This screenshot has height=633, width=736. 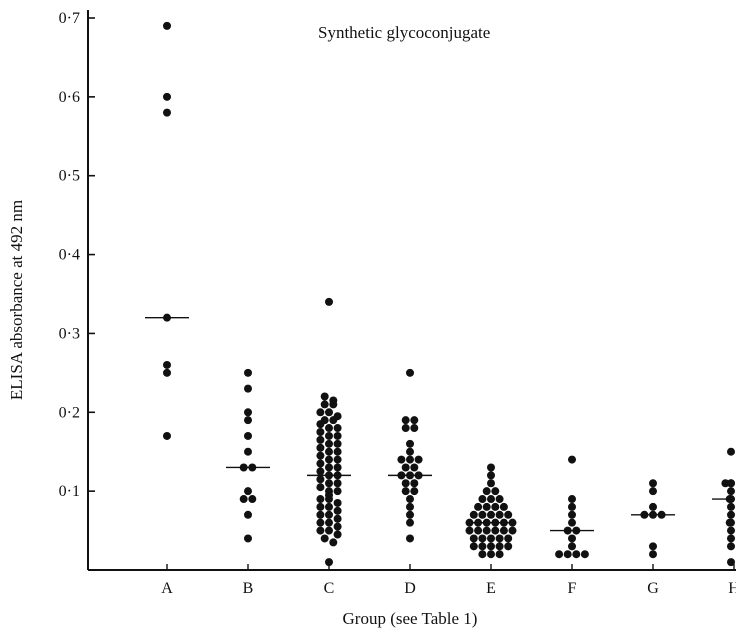 What do you see at coordinates (653, 588) in the screenshot?
I see `x-tick-label: G` at bounding box center [653, 588].